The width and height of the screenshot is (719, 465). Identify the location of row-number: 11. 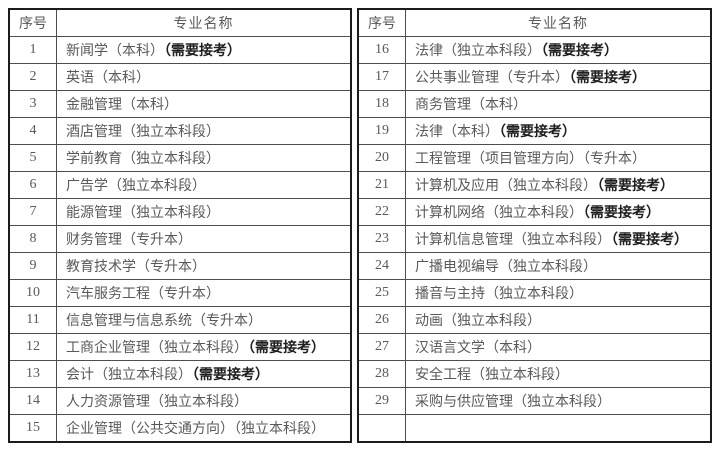
(32, 320).